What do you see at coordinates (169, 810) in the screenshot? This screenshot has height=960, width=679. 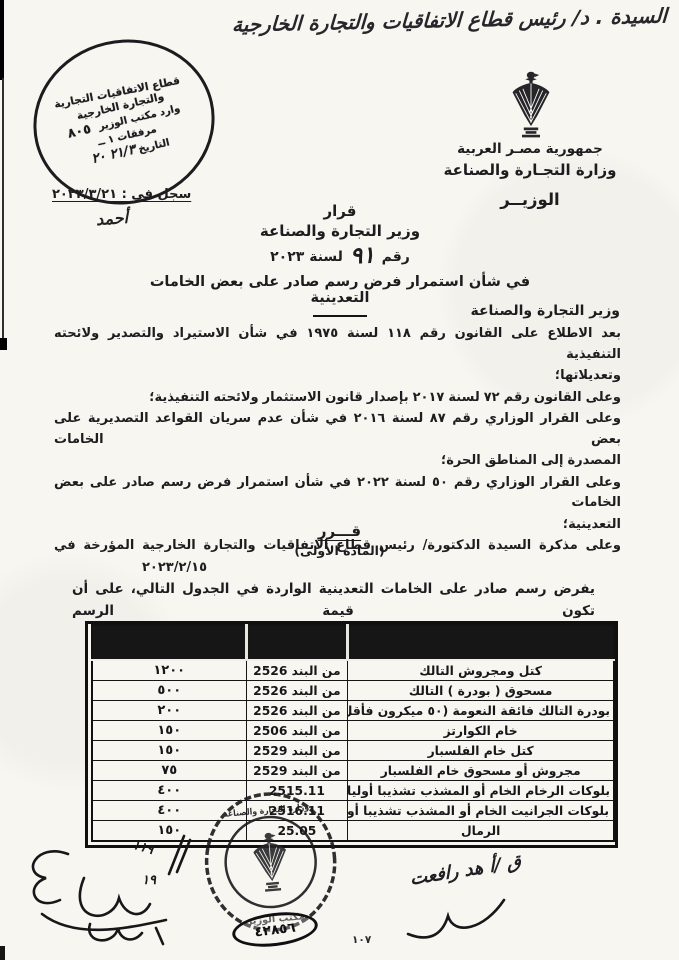 I see `value-cell: ٤٠٠` at bounding box center [169, 810].